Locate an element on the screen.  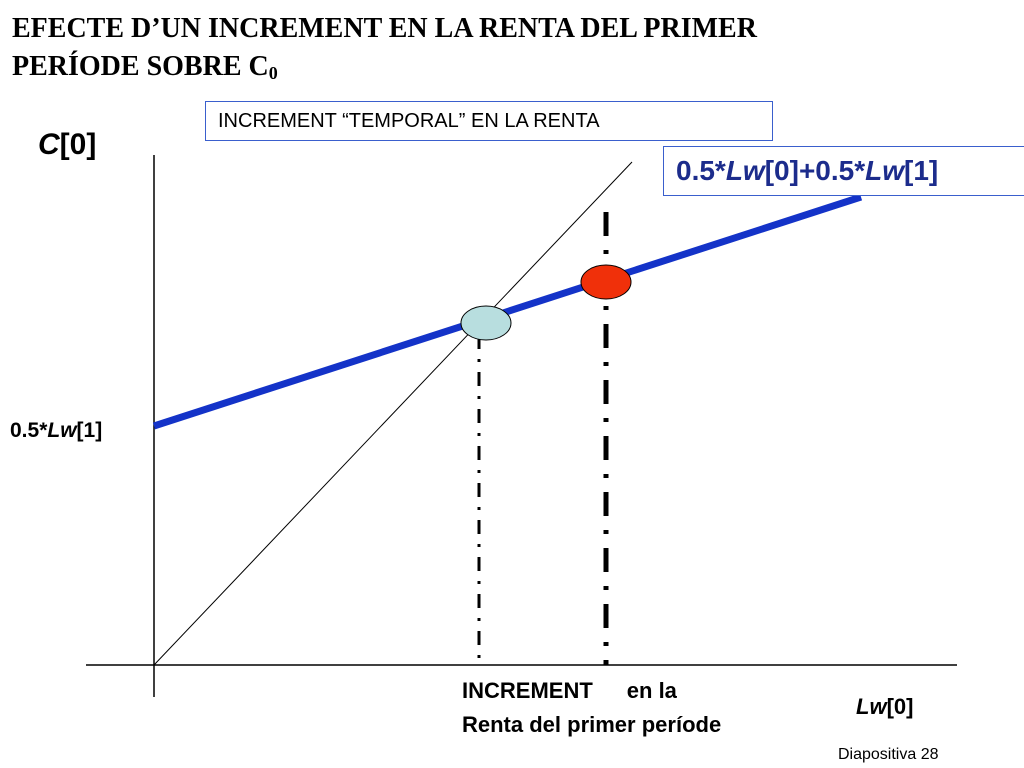
consumption-formula: 0.5*Lw[0]+0.5*Lw[1] is located at coordinates (843, 171).